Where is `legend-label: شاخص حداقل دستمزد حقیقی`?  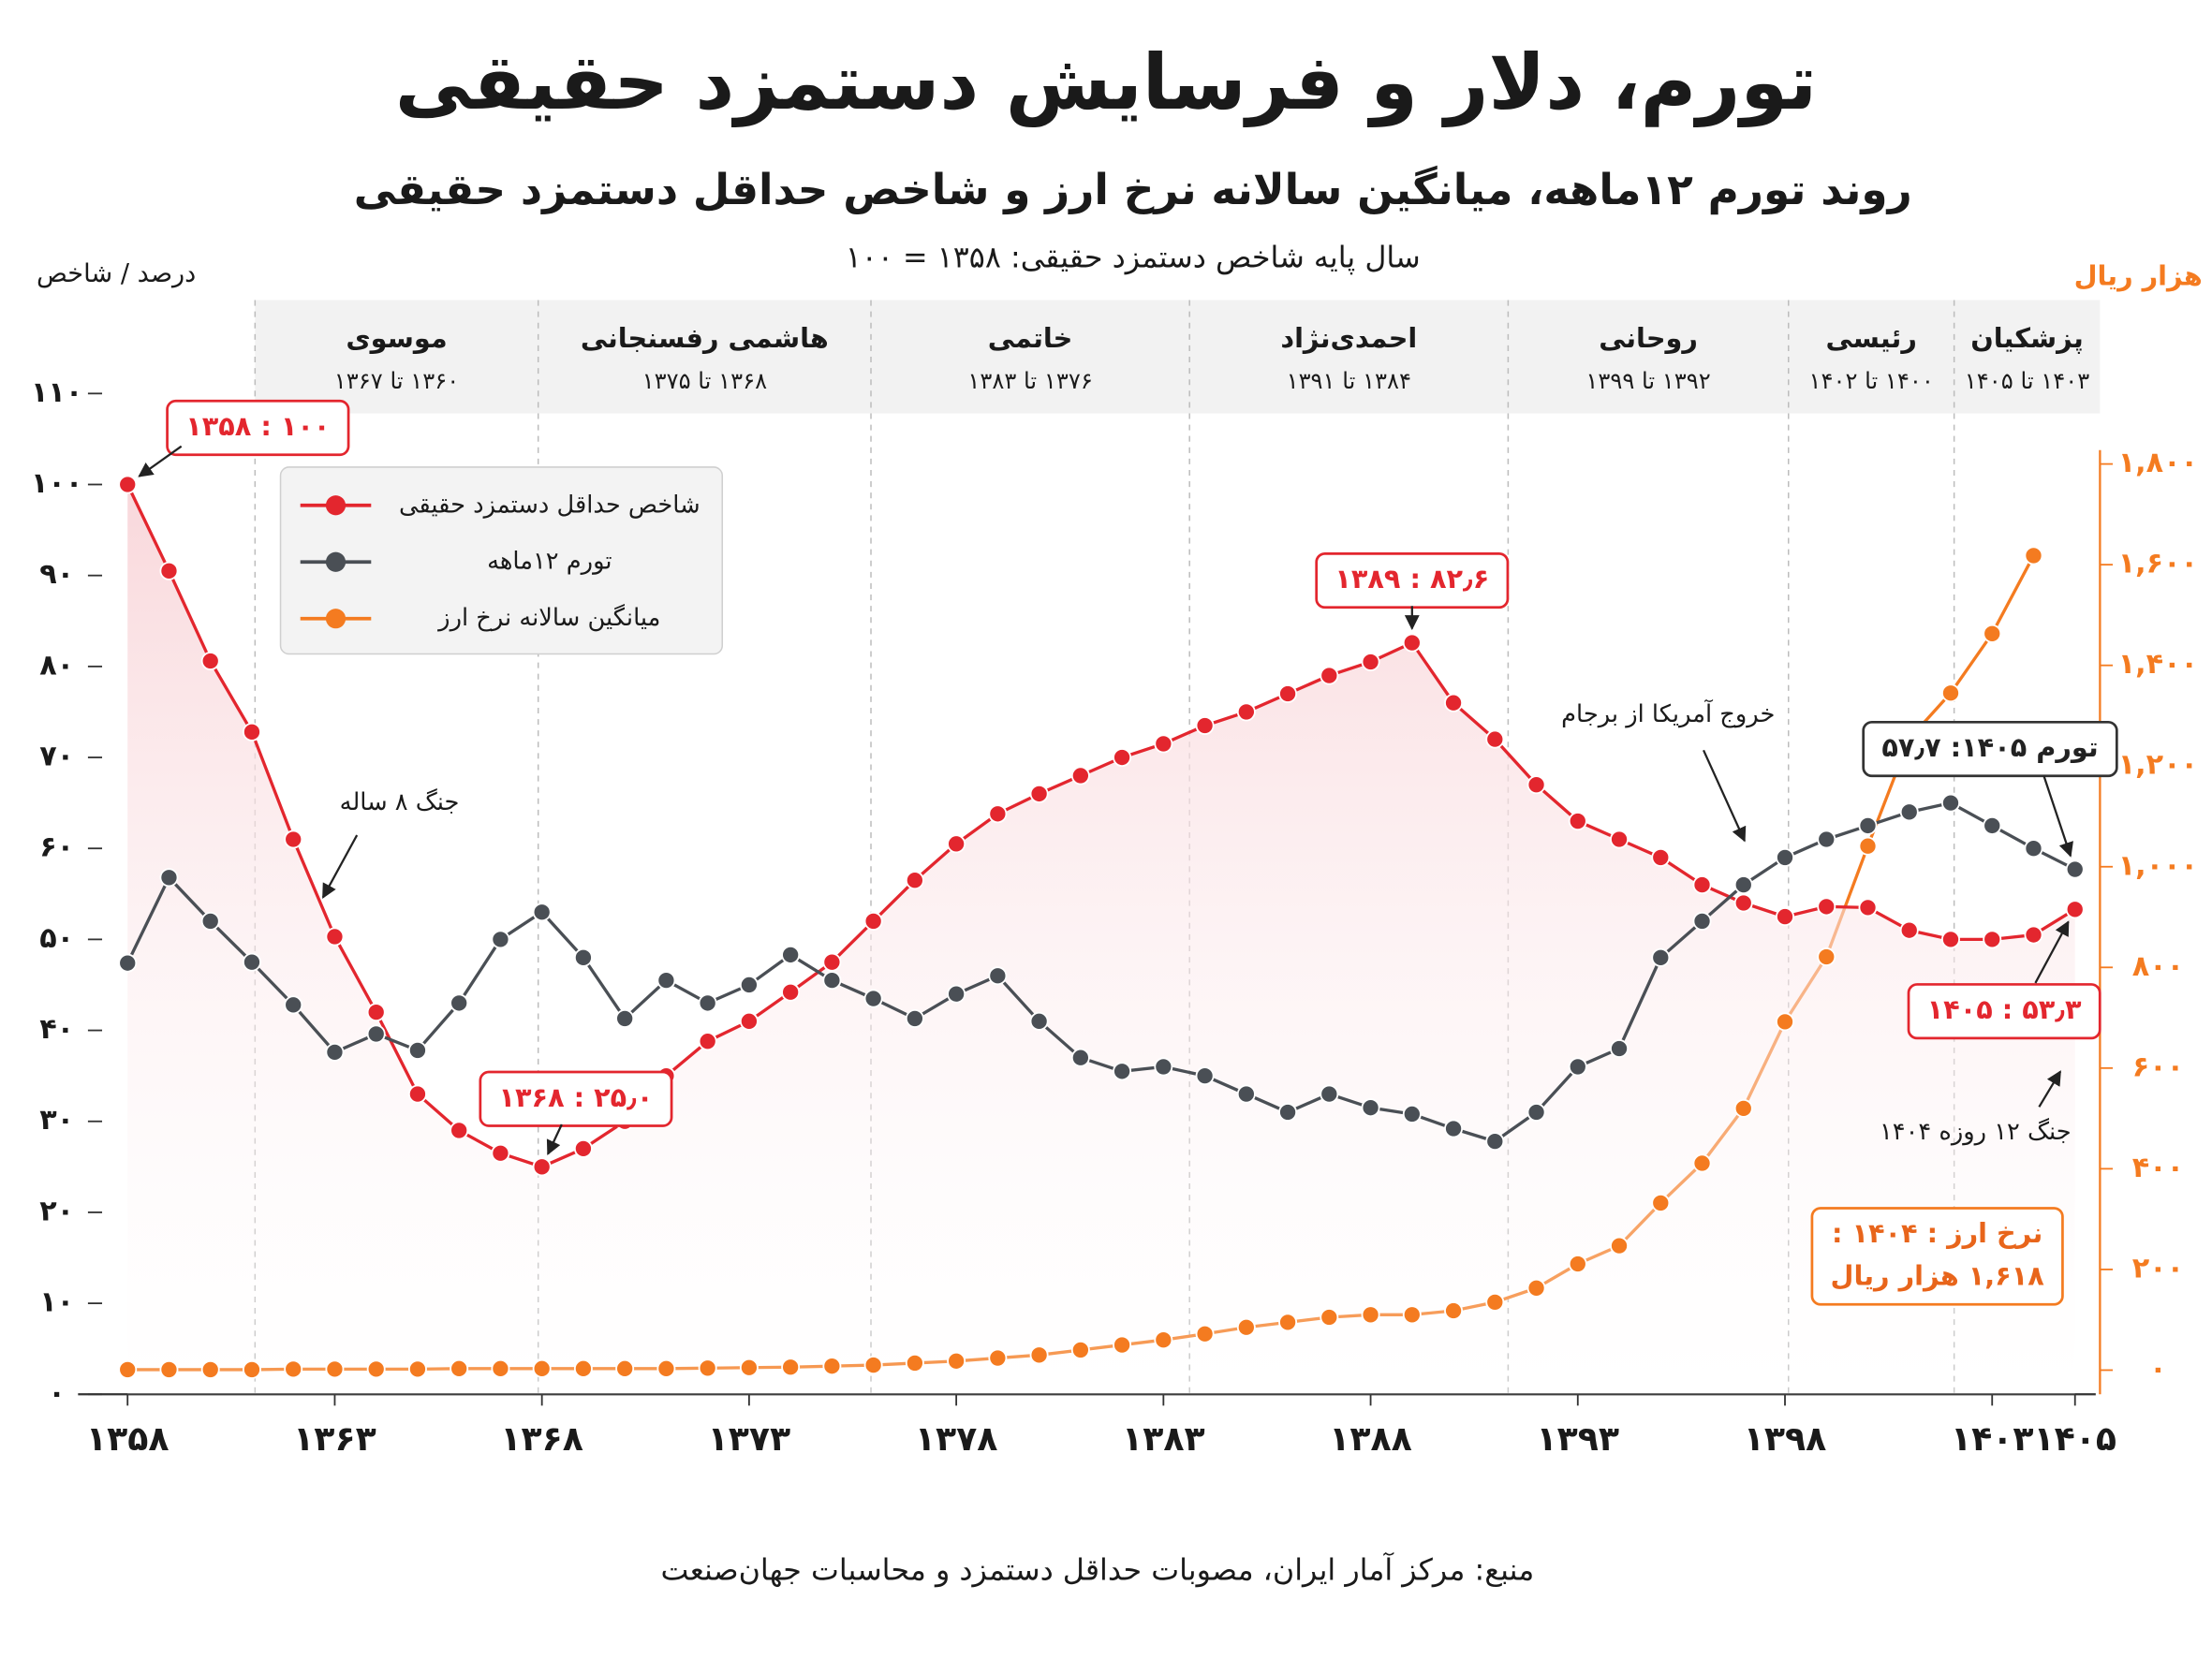 legend-label: شاخص حداقل دستمزد حقیقی is located at coordinates (550, 505).